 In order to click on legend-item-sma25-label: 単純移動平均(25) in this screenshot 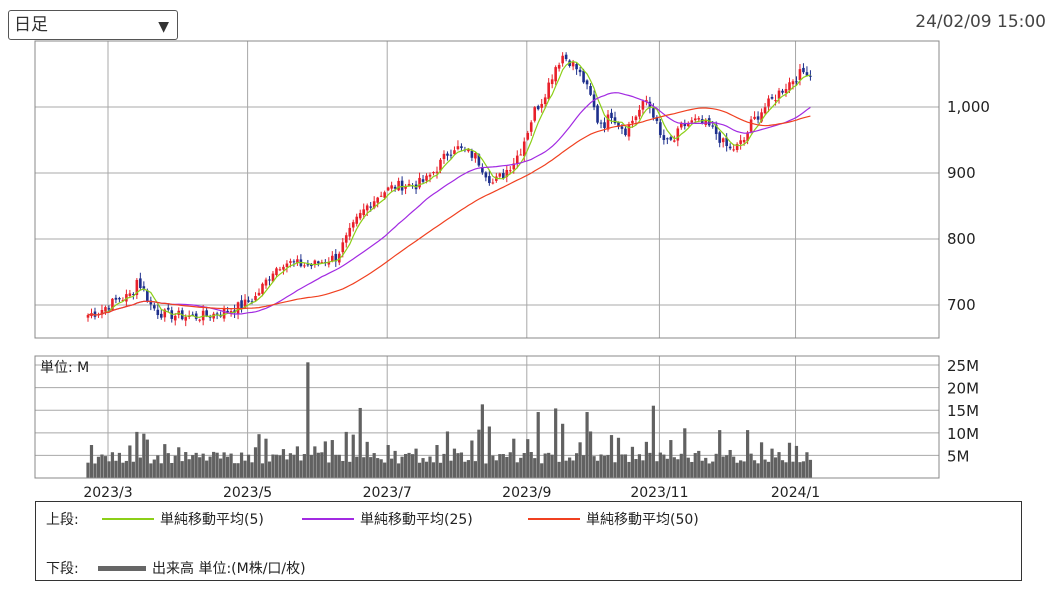, I will do `click(416, 520)`.